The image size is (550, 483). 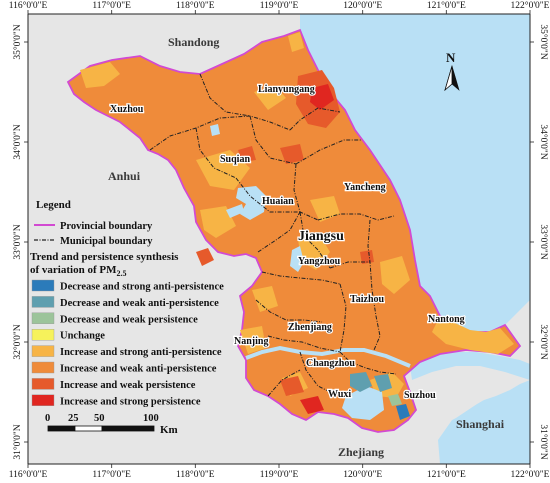 I want to click on red-patches, so click(x=317, y=249).